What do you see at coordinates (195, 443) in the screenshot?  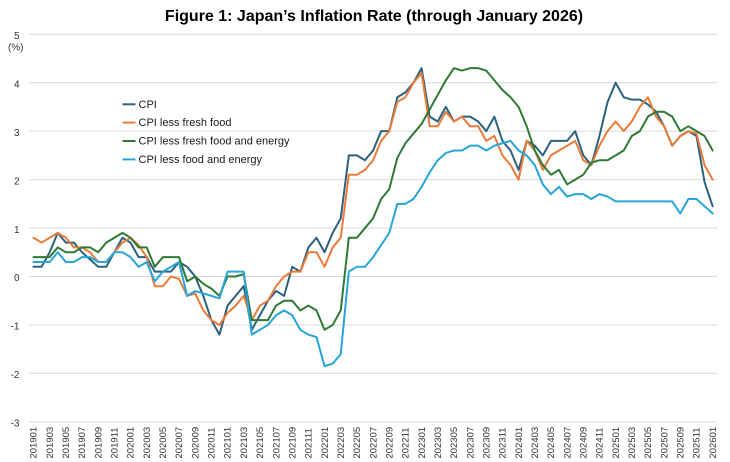 I see `svg-text: 202009` at bounding box center [195, 443].